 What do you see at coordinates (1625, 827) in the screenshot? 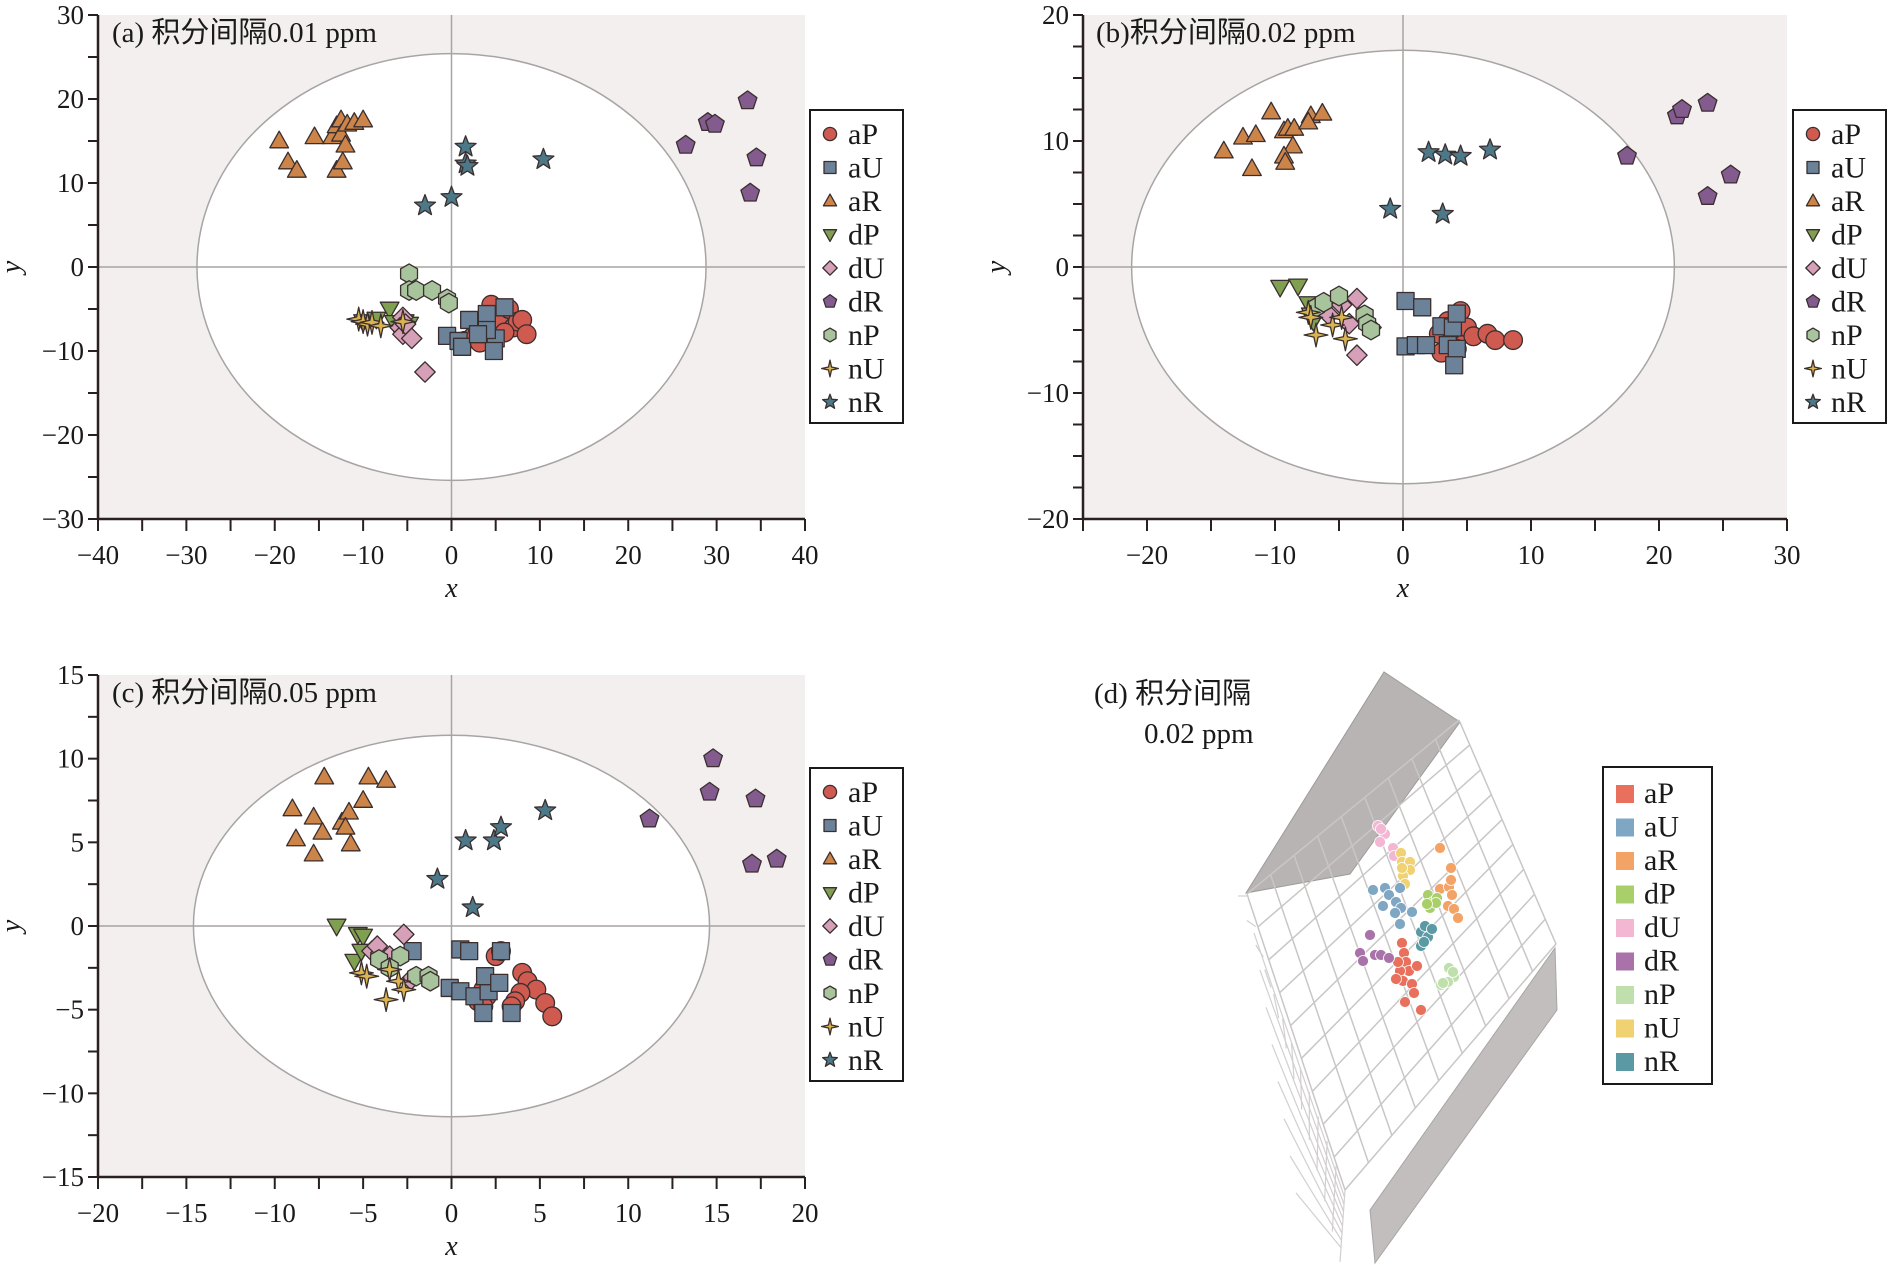
I see `legend-swatch-aU` at bounding box center [1625, 827].